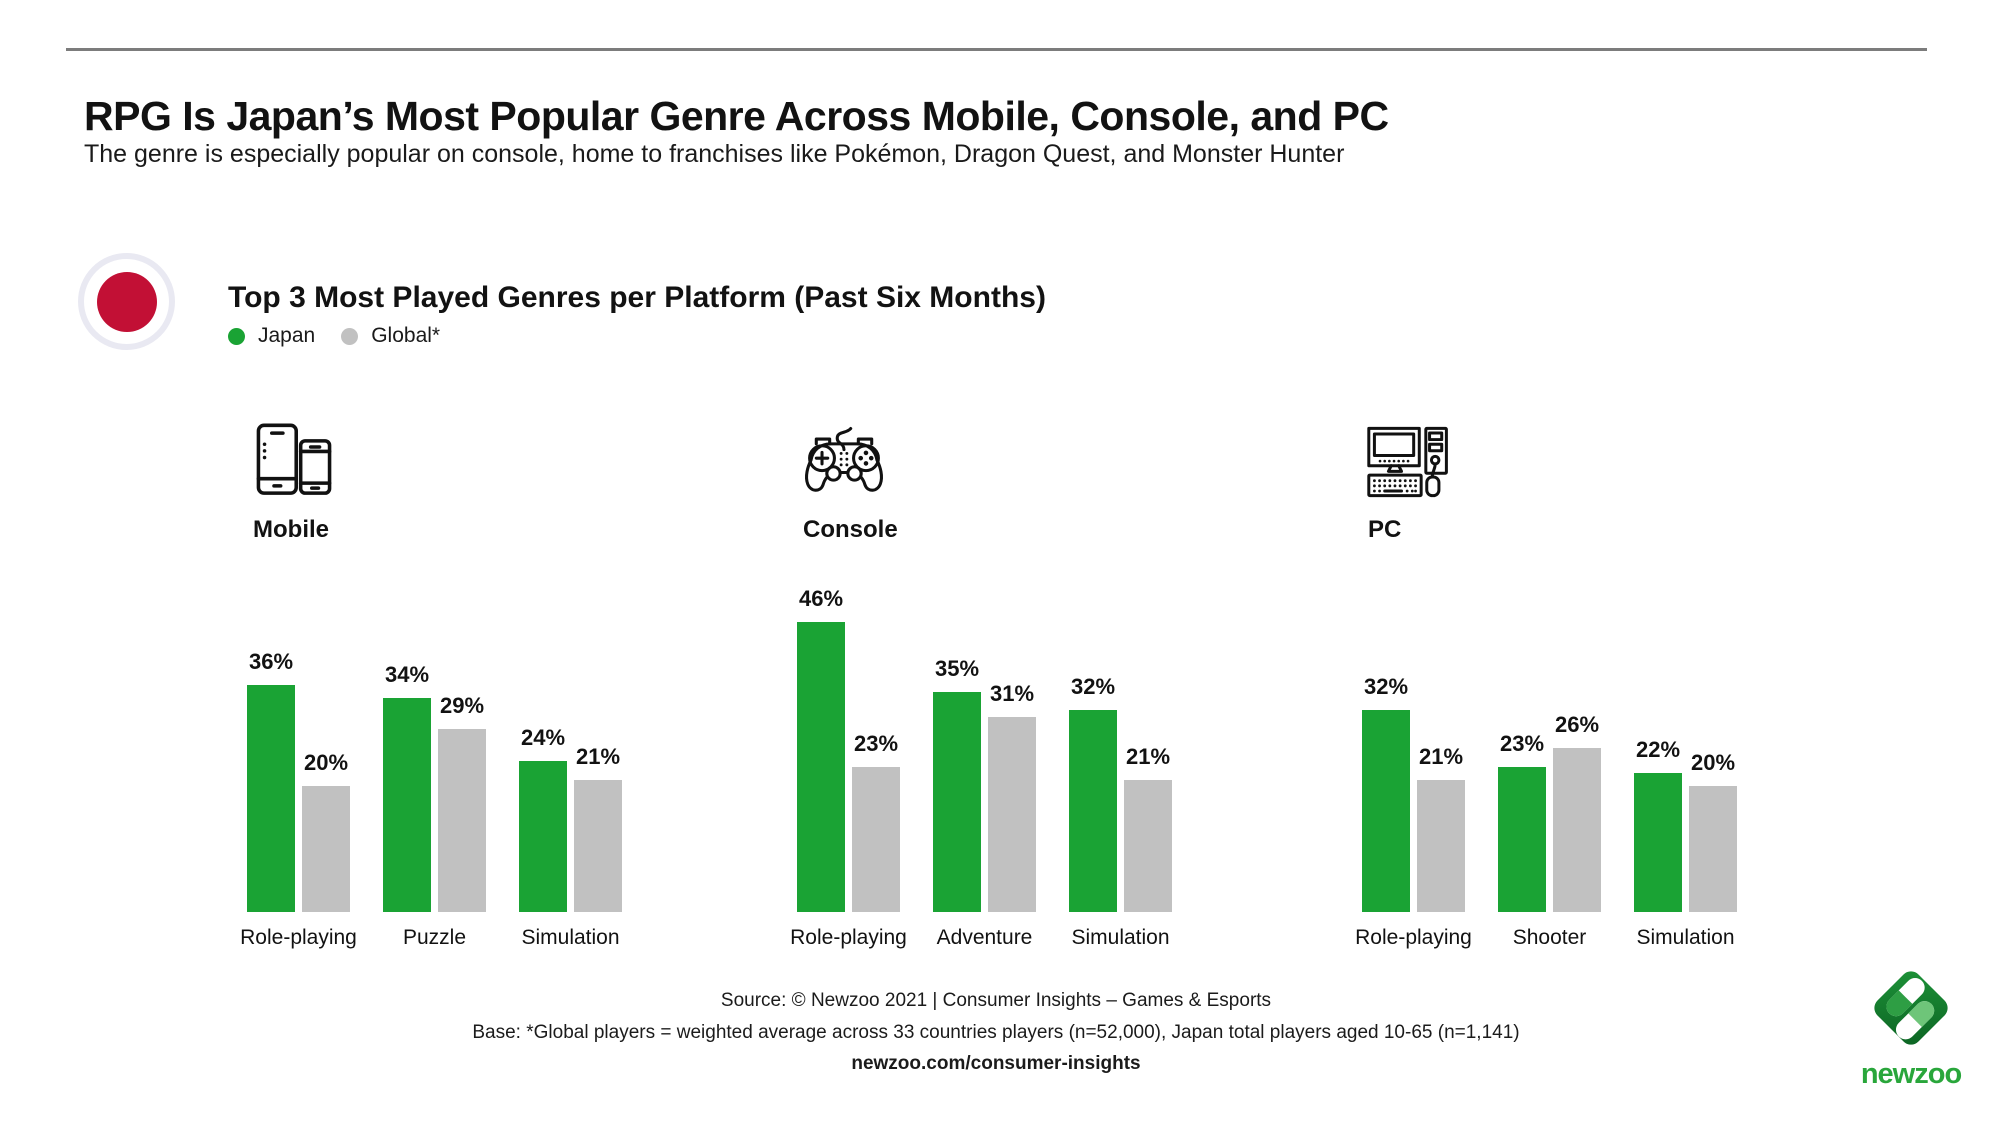  I want to click on platform-label: PC, so click(1385, 529).